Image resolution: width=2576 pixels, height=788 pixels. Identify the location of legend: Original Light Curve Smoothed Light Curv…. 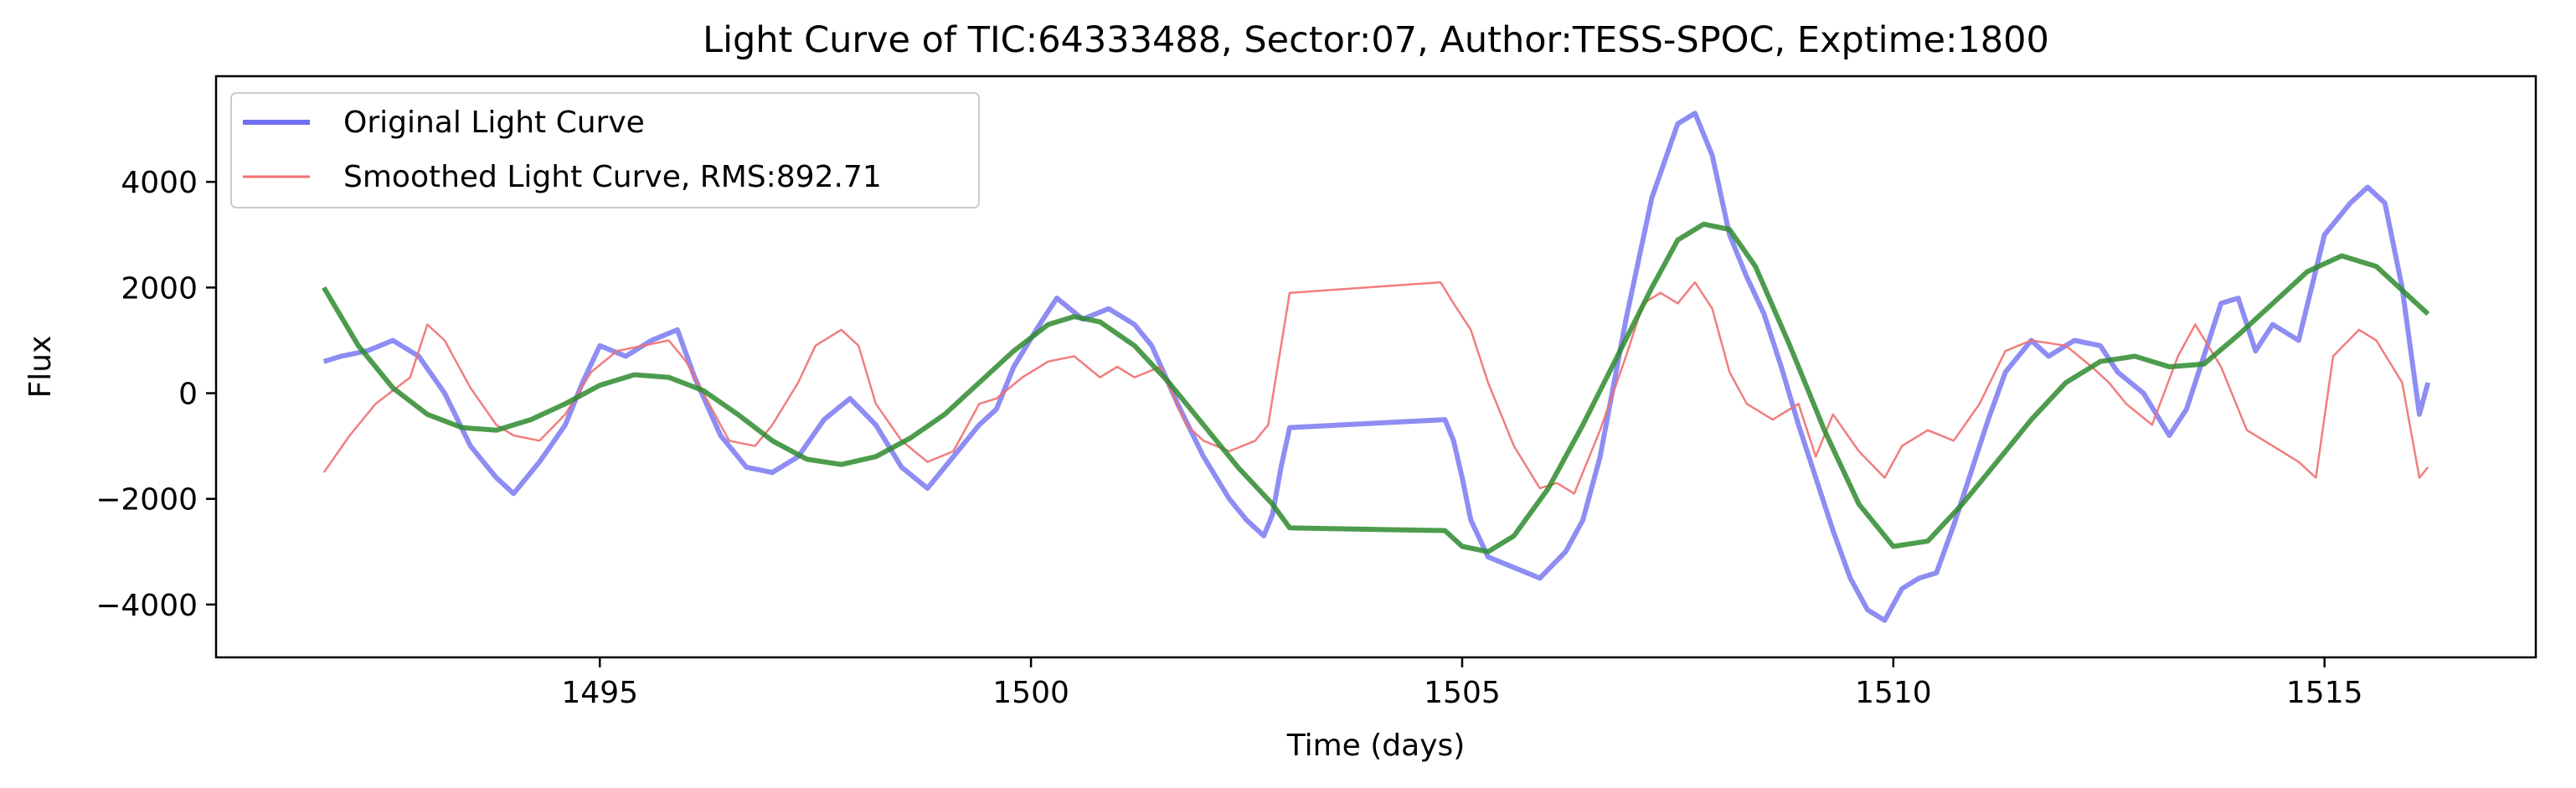
(605, 150).